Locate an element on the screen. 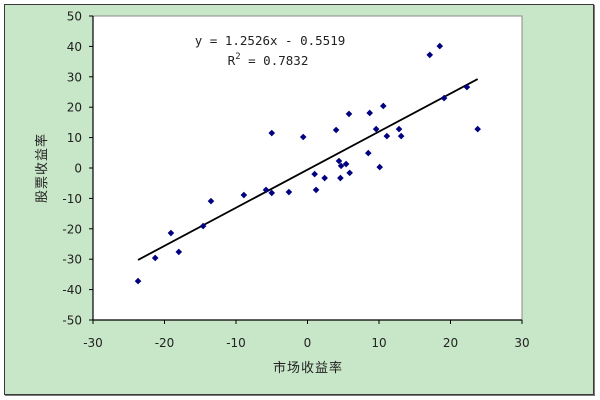 The image size is (600, 400). y-tick-label: 30 is located at coordinates (74, 77).